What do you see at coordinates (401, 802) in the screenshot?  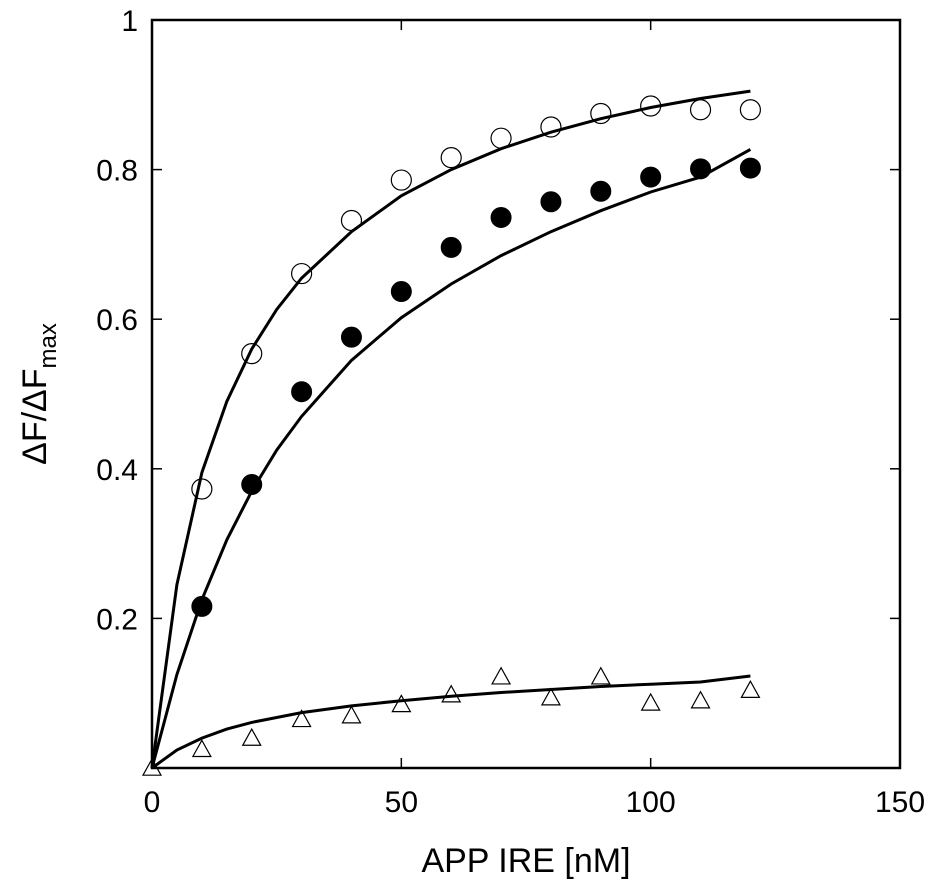 I see `x-tick-label: 50` at bounding box center [401, 802].